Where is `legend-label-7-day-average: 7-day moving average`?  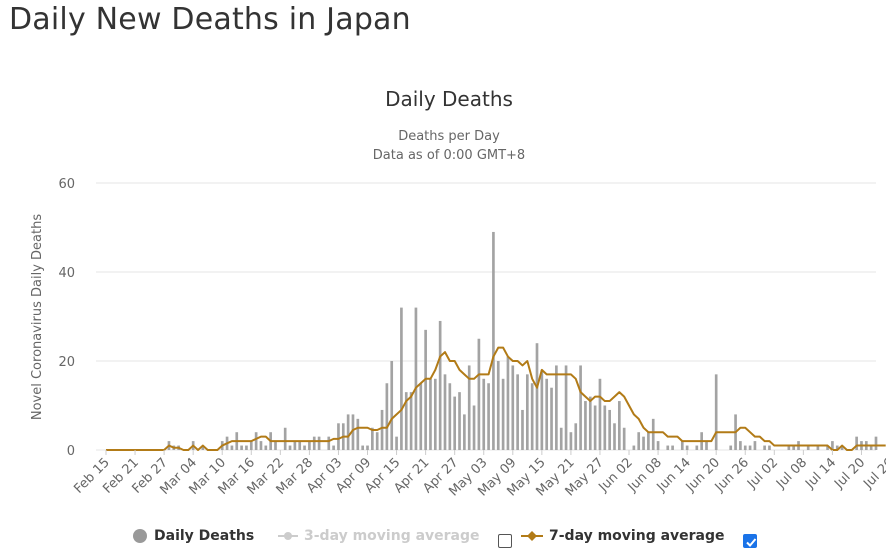 legend-label-7-day-average: 7-day moving average is located at coordinates (637, 536).